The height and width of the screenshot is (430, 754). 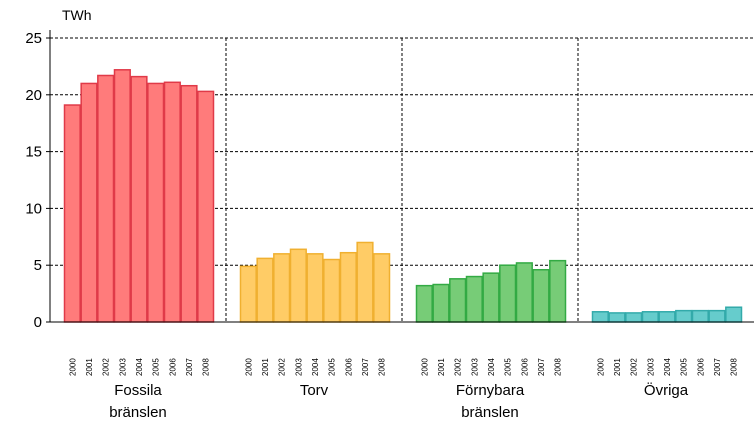 What do you see at coordinates (77, 15) in the screenshot?
I see `unit-label: TWh` at bounding box center [77, 15].